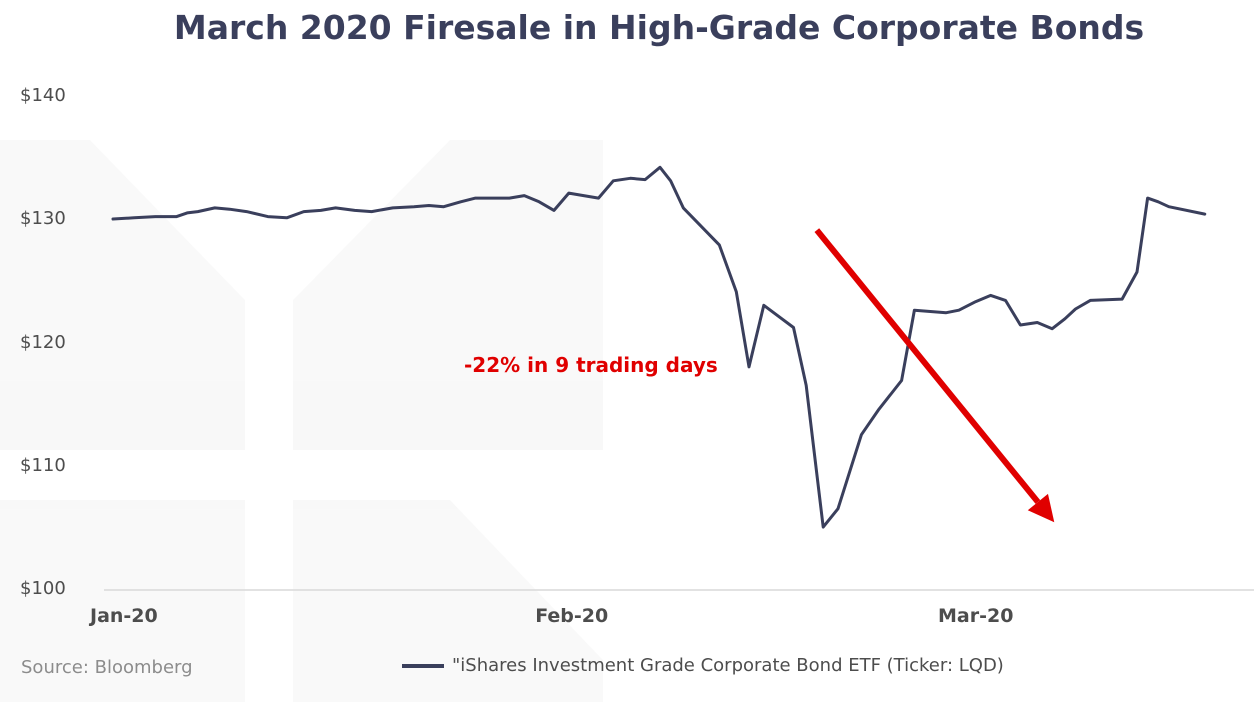 This screenshot has height=702, width=1254. What do you see at coordinates (107, 667) in the screenshot?
I see `source-note: Source: Bloomberg` at bounding box center [107, 667].